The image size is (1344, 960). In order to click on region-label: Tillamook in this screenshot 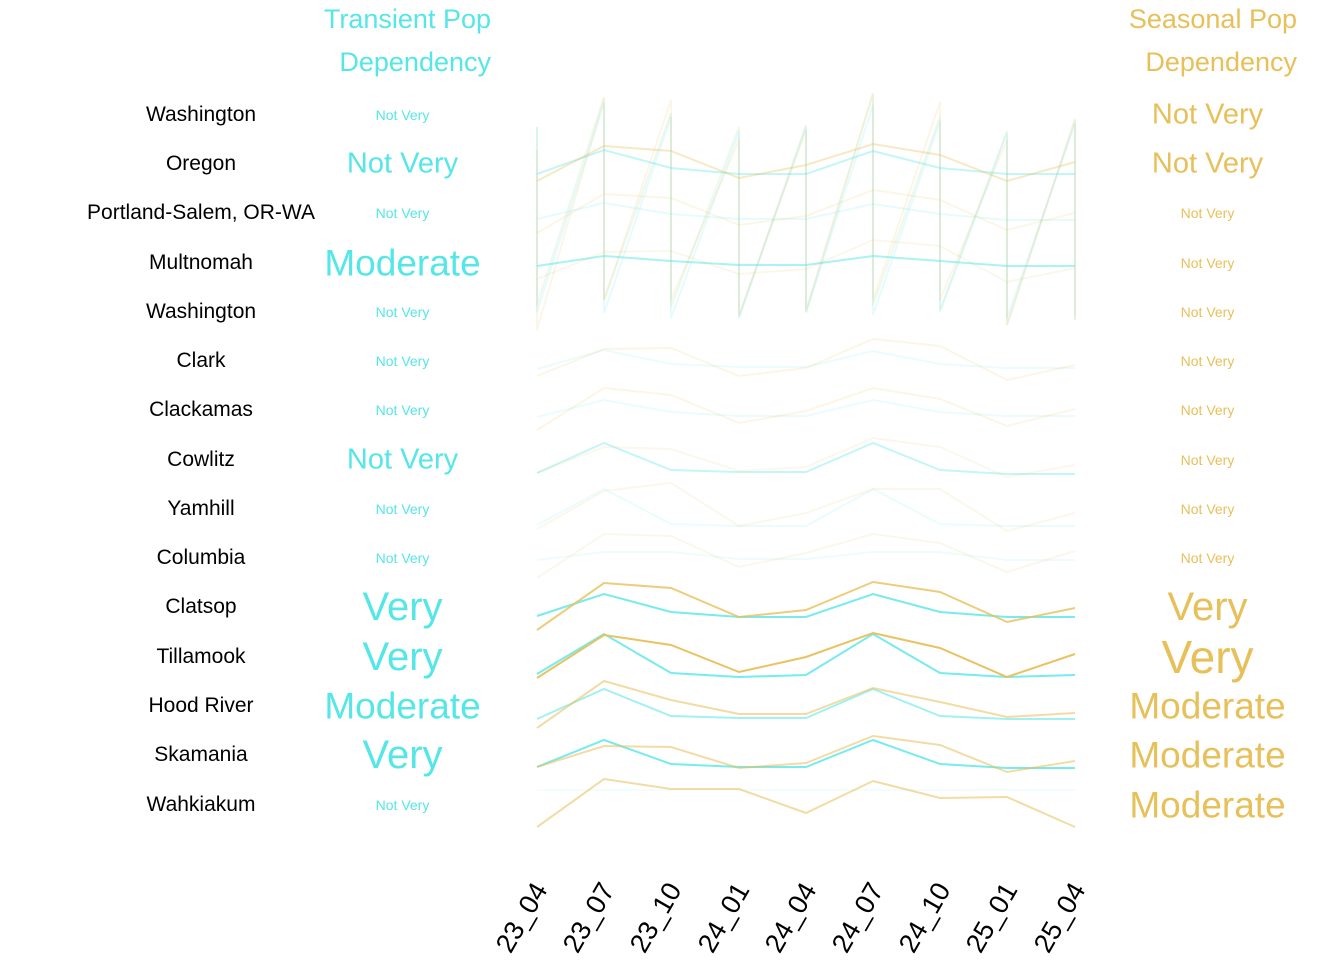, I will do `click(201, 656)`.